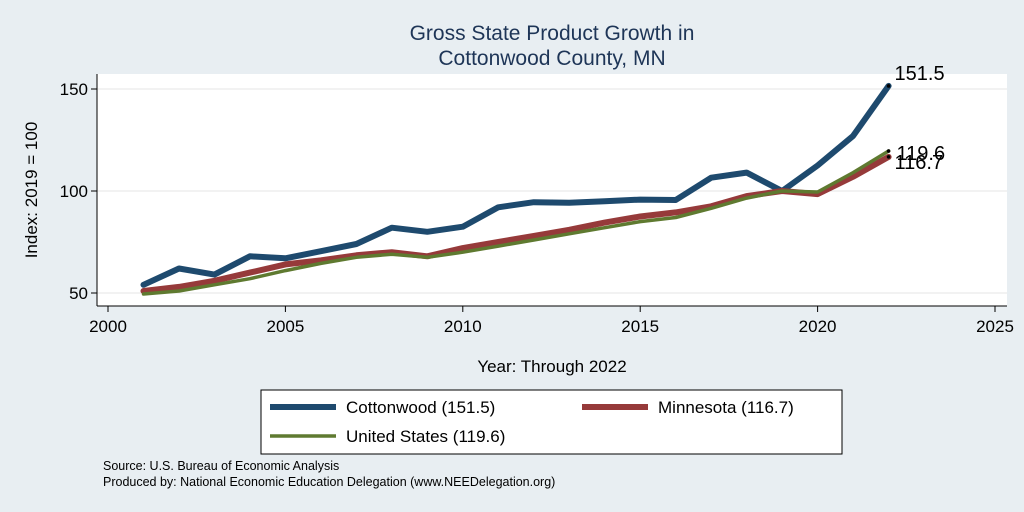 Image resolution: width=1024 pixels, height=512 pixels. I want to click on end-label-2: 119.6, so click(921, 154).